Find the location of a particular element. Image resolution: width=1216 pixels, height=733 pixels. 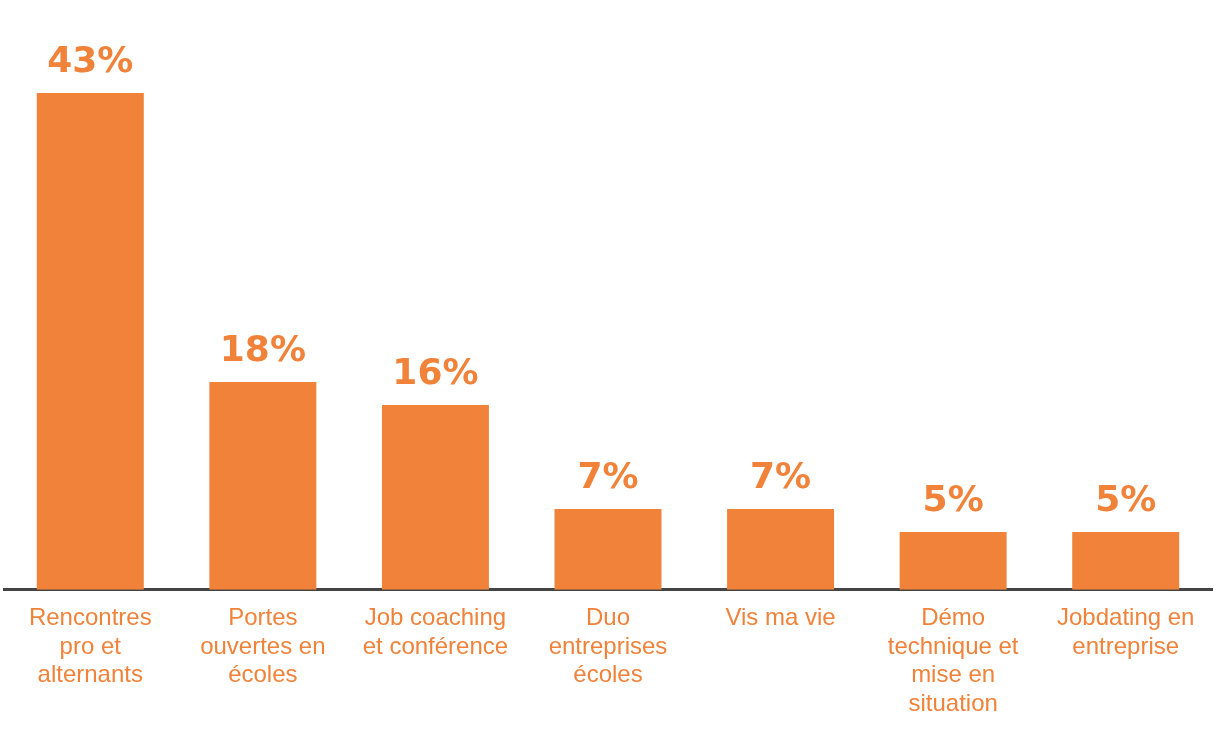

x-tick-label: Job coaching et conférence is located at coordinates (435, 630).